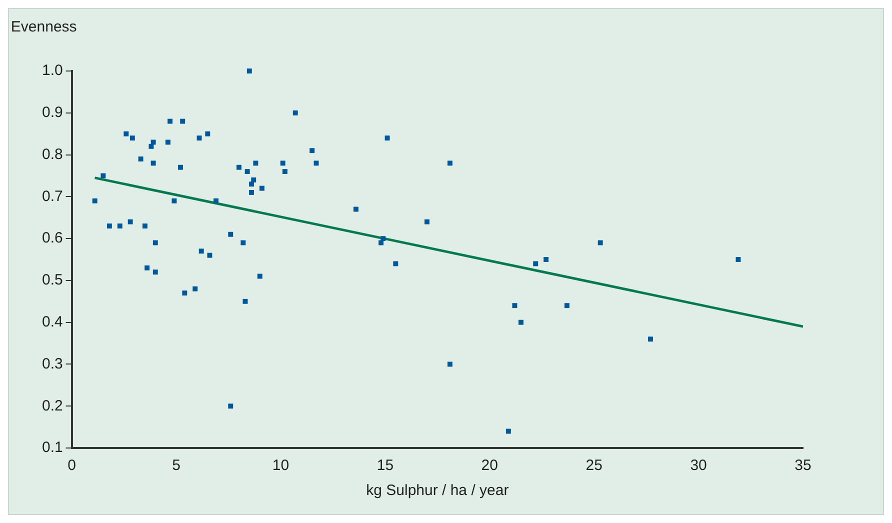 This screenshot has width=892, height=523. What do you see at coordinates (72, 465) in the screenshot?
I see `x-tick-label: 0` at bounding box center [72, 465].